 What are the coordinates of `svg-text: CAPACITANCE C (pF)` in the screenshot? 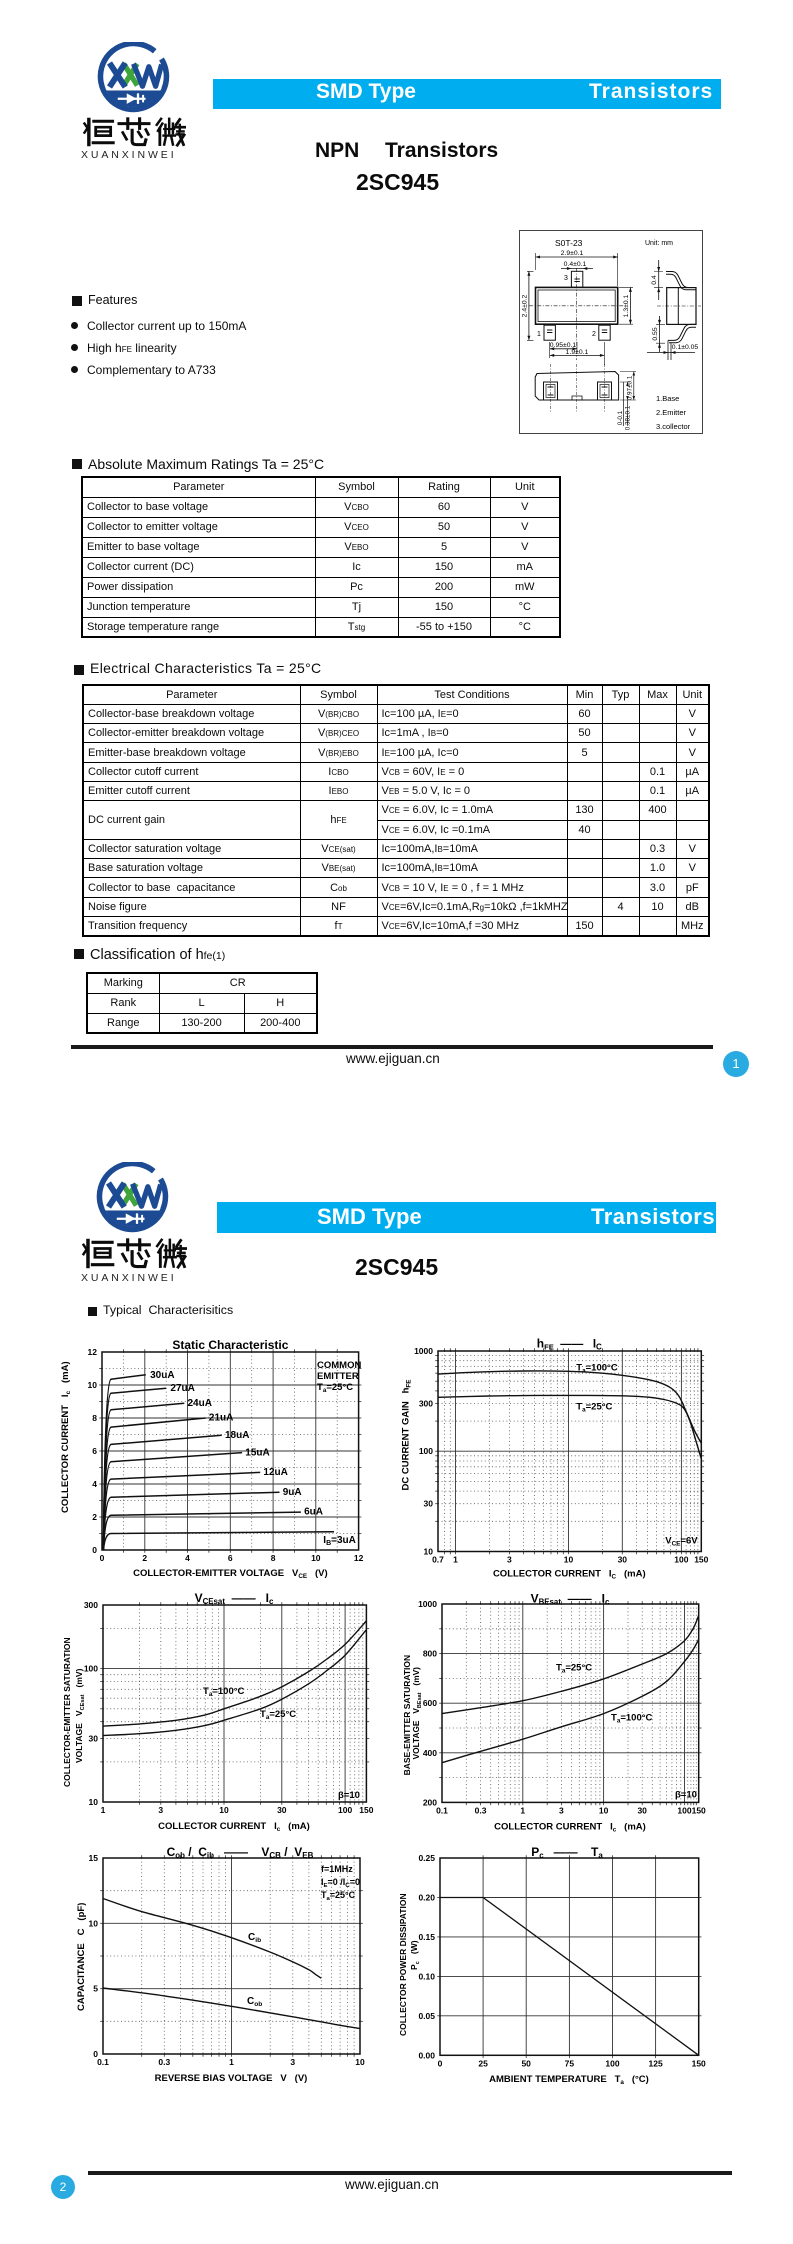 It's located at (81, 1957).